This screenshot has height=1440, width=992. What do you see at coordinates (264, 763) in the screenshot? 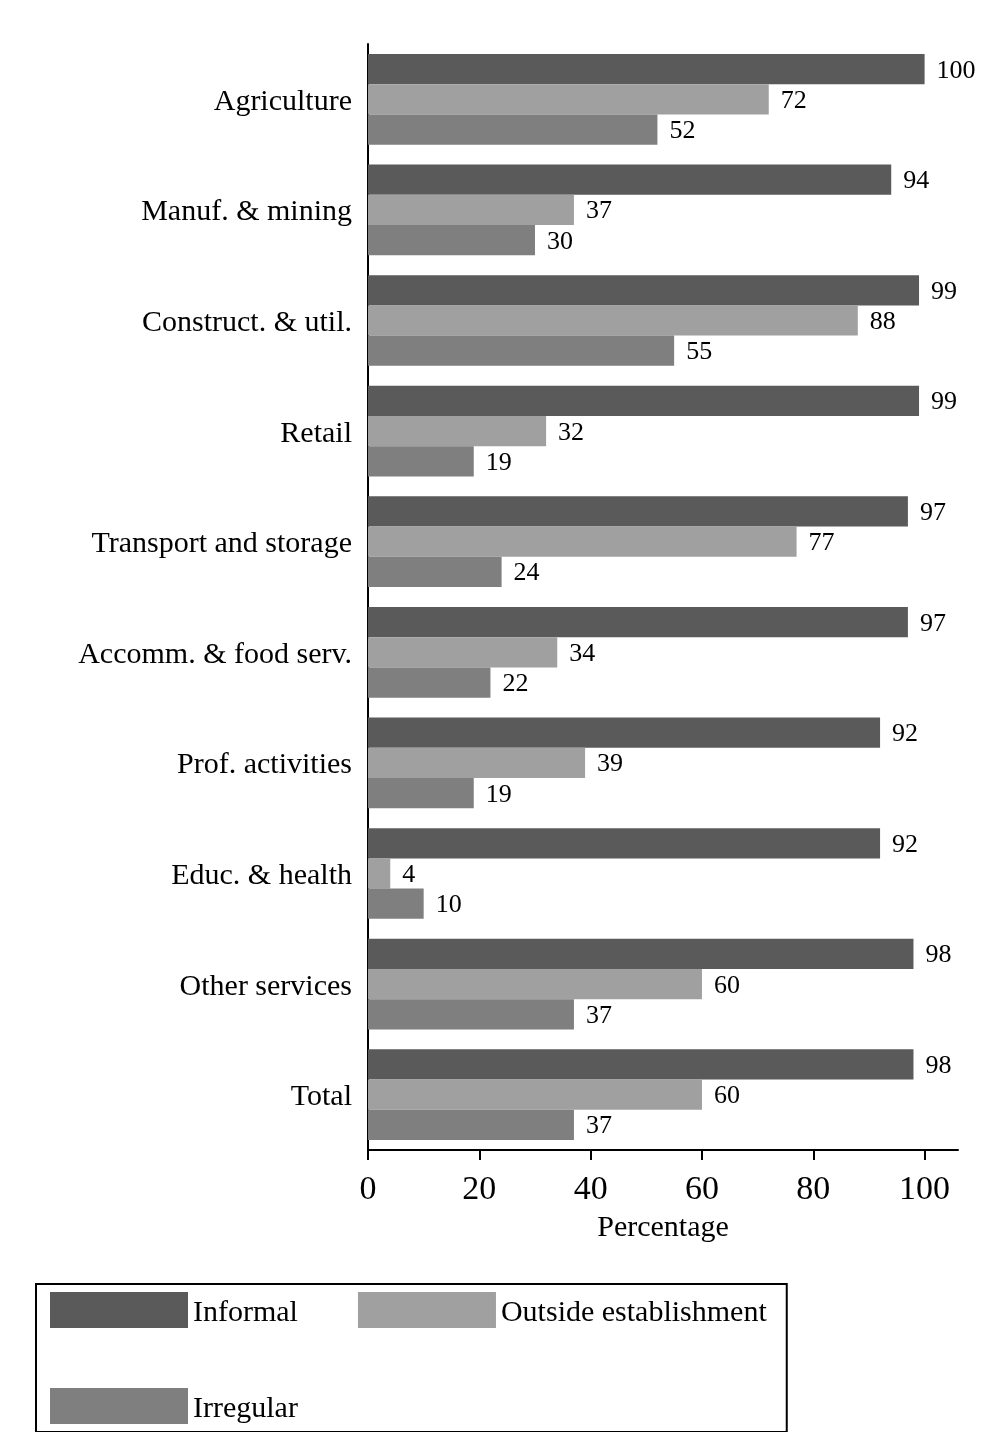
I see `y-tick-label: Prof. activities` at bounding box center [264, 763].